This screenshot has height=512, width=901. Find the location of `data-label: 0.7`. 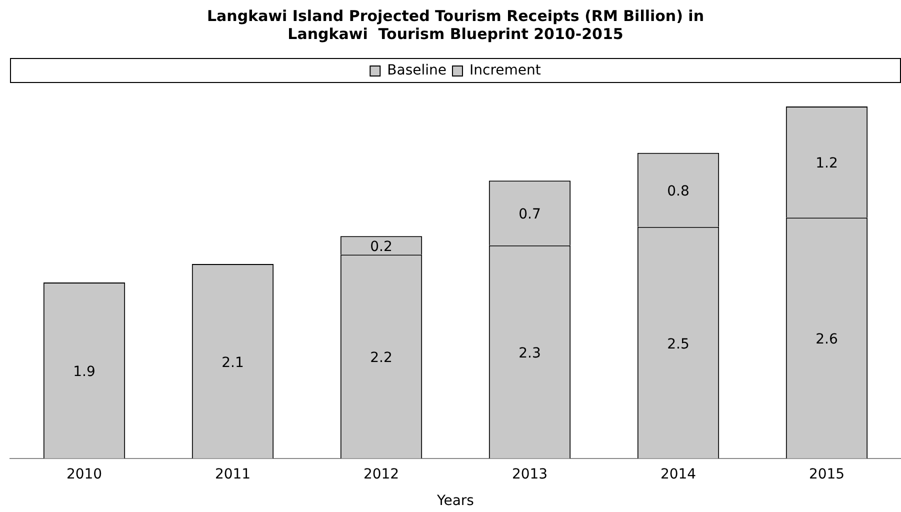

data-label: 0.7 is located at coordinates (529, 214).